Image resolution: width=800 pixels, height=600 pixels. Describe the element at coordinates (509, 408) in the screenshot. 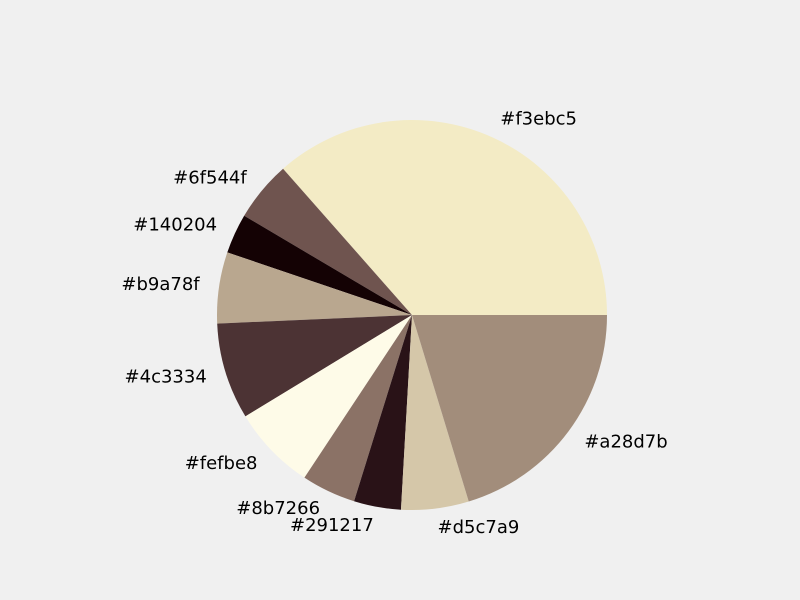

I see `pie-slice-a28d7b` at that location.